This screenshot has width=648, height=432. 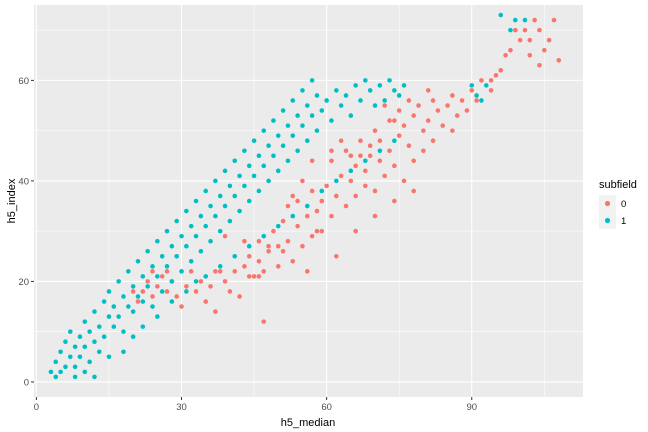 I want to click on y-tick-label: 20, so click(x=23, y=282).